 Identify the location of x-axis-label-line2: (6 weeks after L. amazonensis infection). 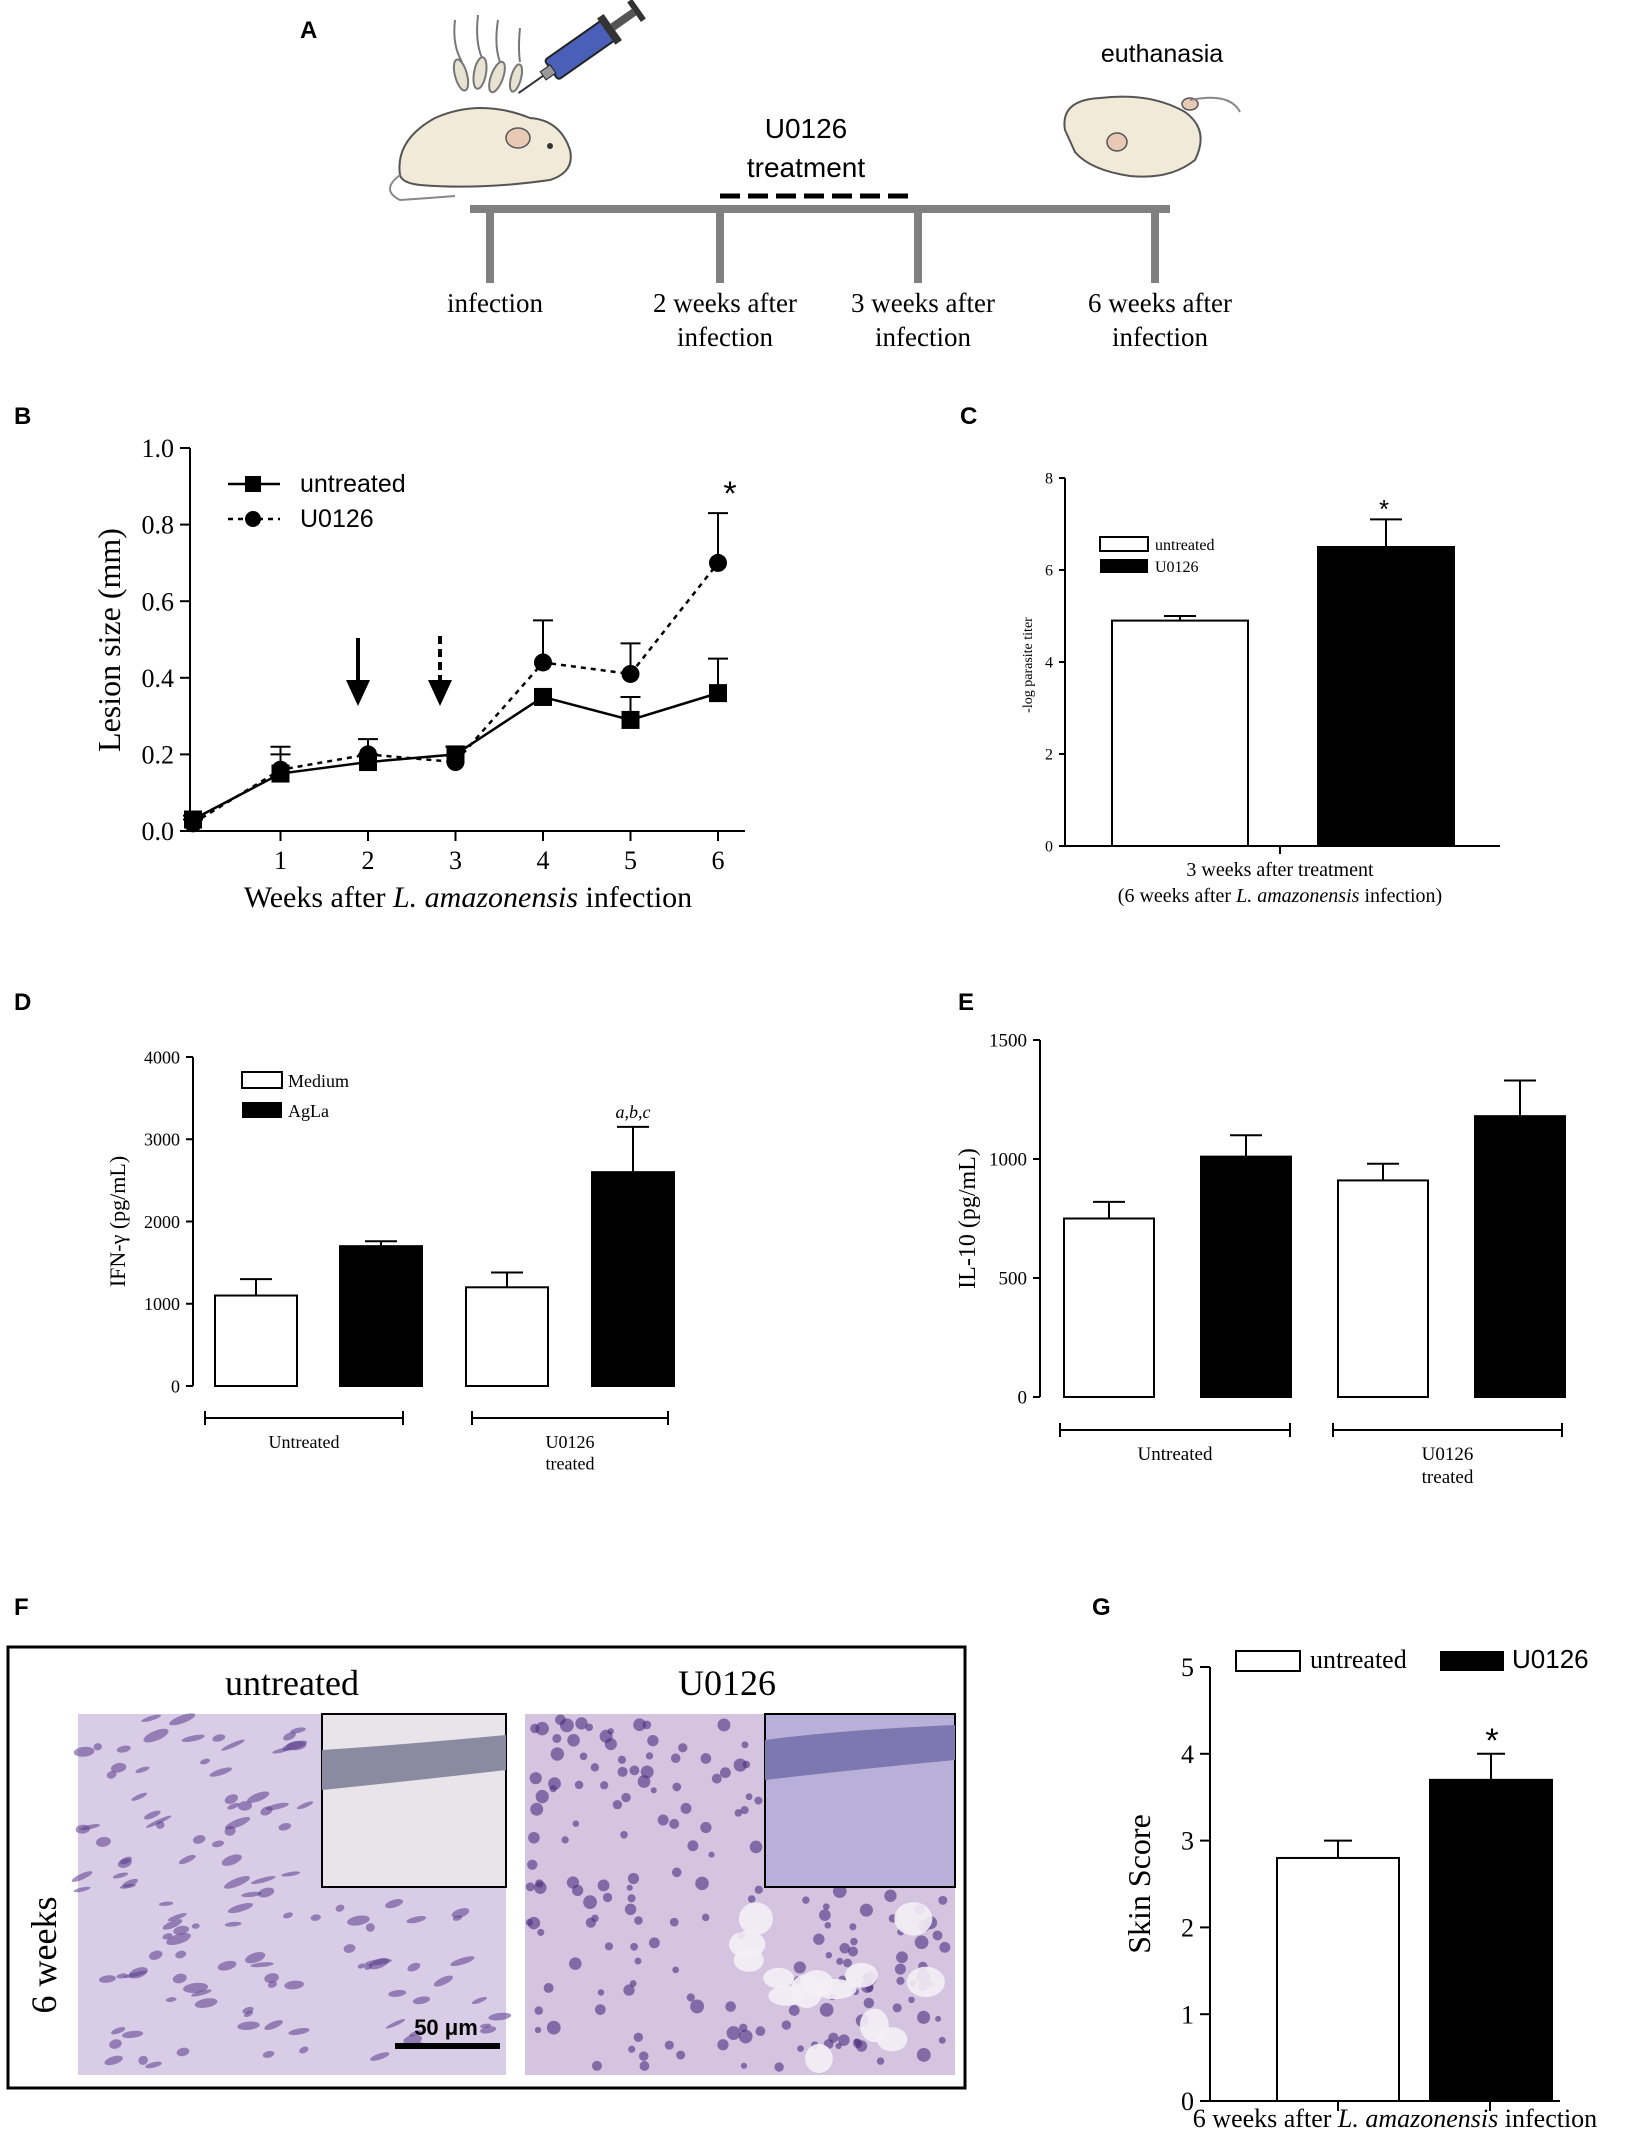
(1280, 896).